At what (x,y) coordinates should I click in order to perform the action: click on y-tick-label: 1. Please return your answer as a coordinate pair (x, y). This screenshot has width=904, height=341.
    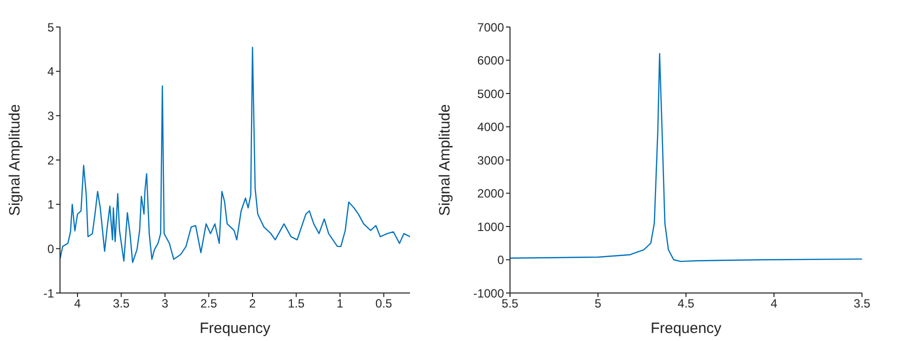
    Looking at the image, I should click on (50, 205).